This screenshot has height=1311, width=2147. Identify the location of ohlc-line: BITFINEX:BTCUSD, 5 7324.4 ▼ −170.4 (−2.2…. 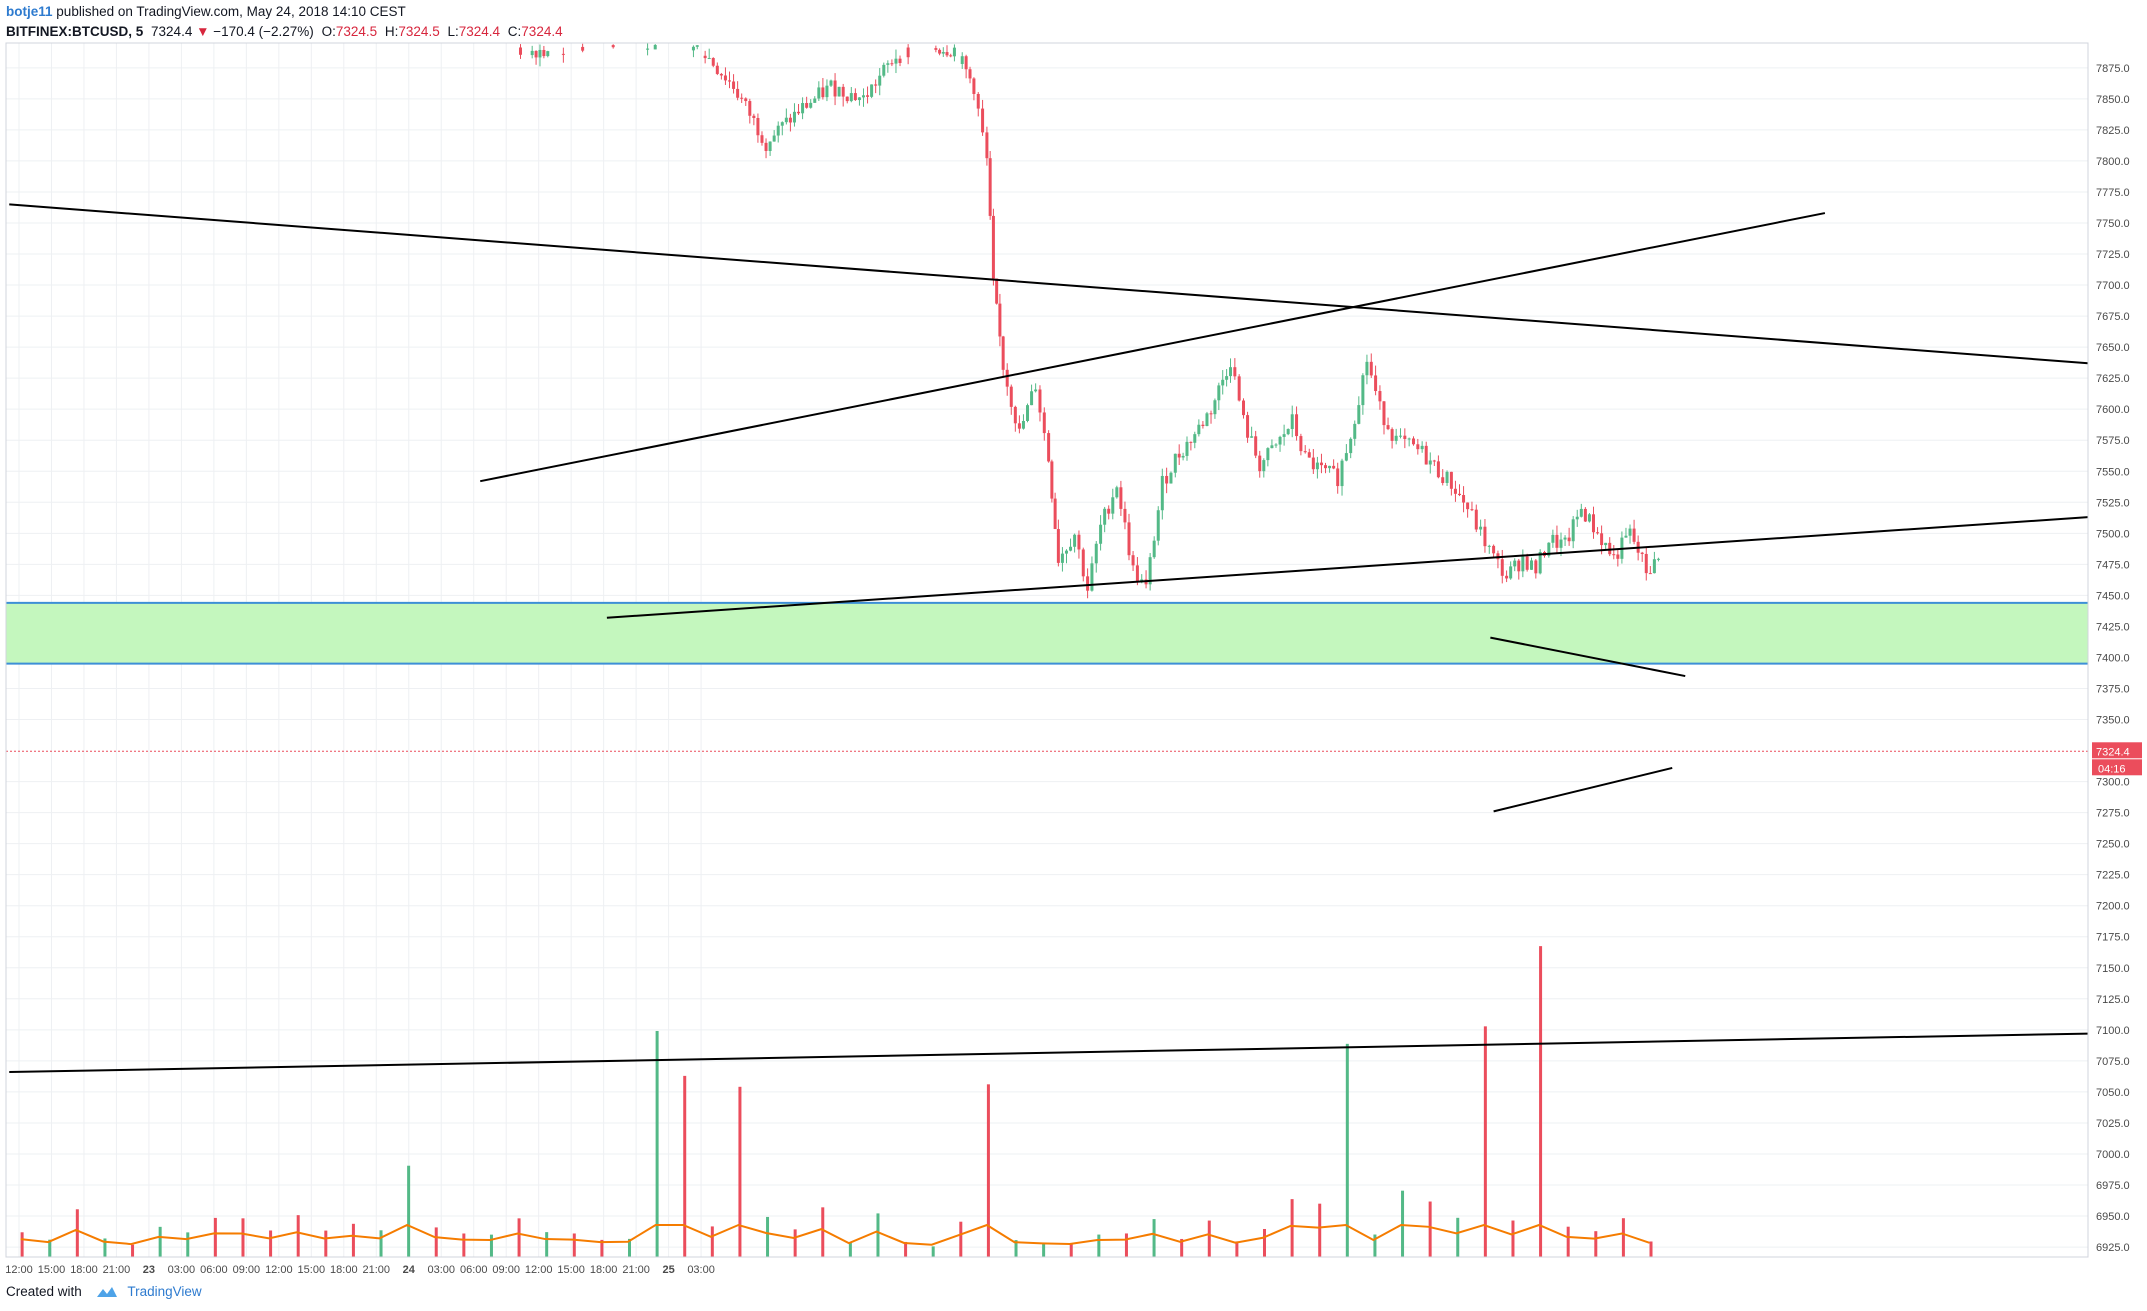
(956, 32).